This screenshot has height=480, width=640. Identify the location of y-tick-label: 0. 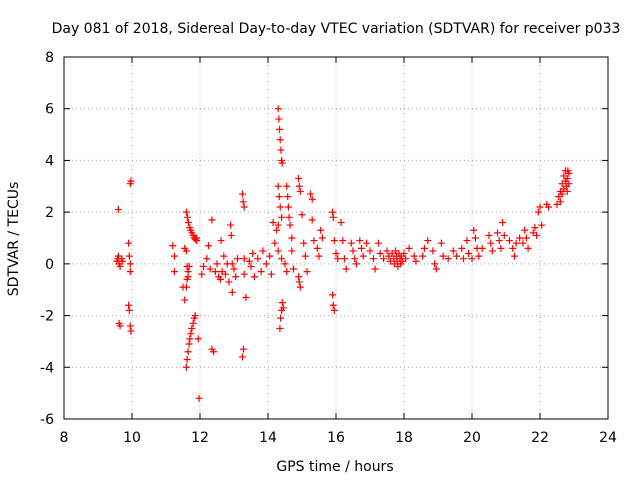
(49, 265).